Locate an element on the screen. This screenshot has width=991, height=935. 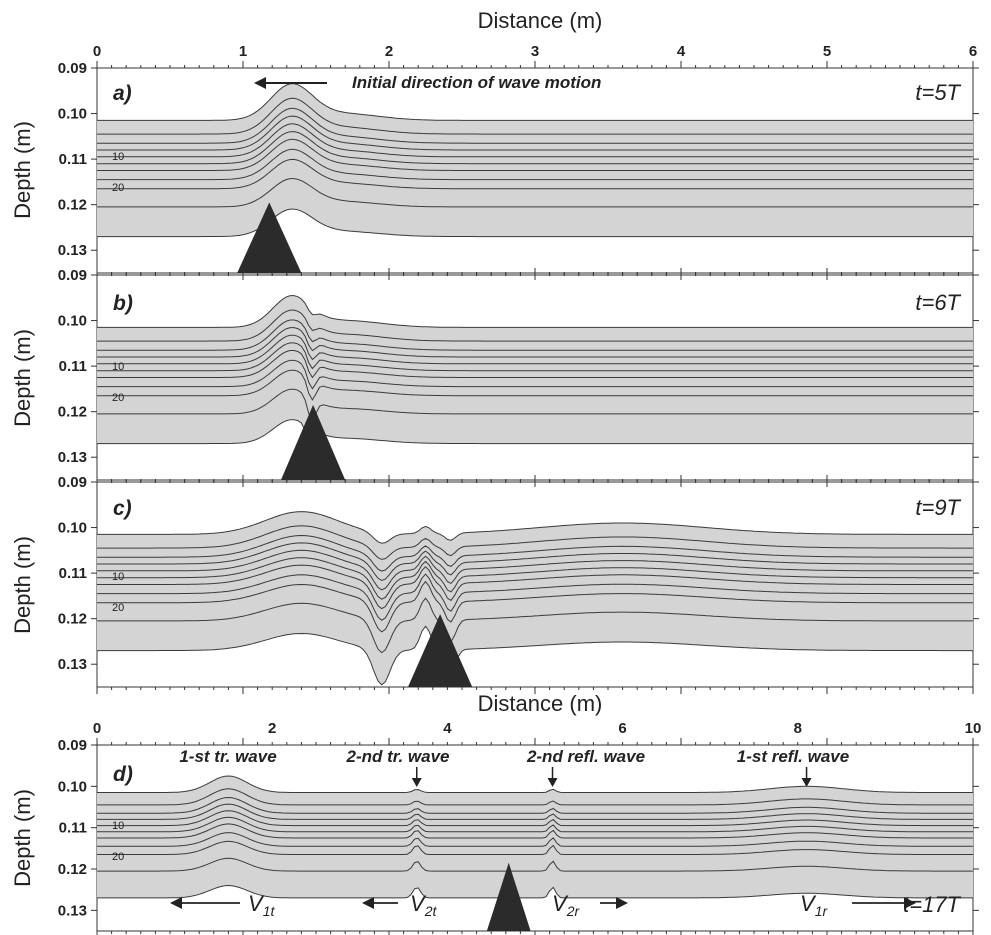
wave-label-1st-refl: 1-st refl. wave is located at coordinates (793, 756).